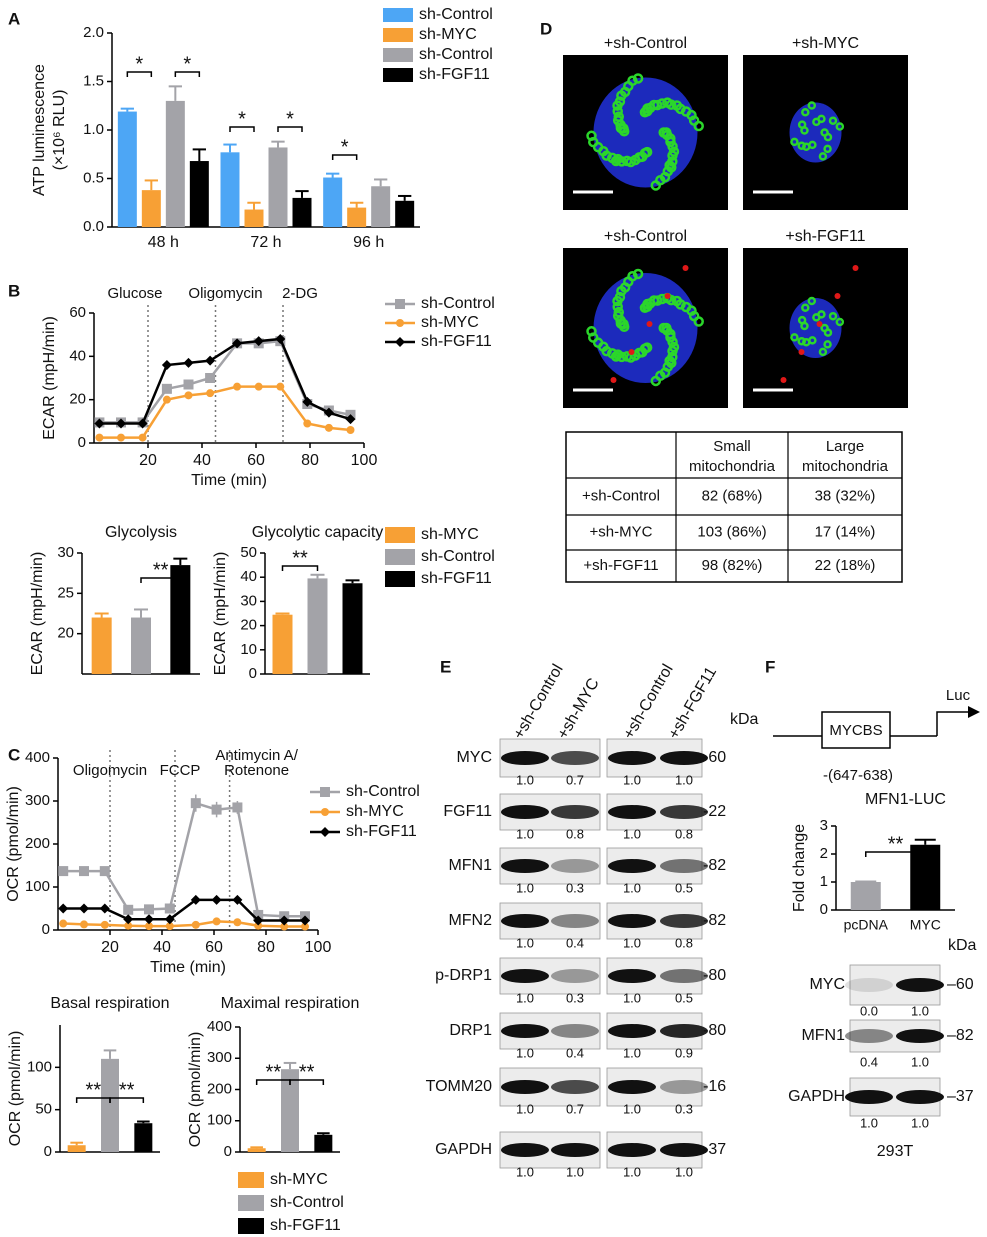  Describe the element at coordinates (714, 975) in the screenshot. I see `kda-label: -80` at that location.